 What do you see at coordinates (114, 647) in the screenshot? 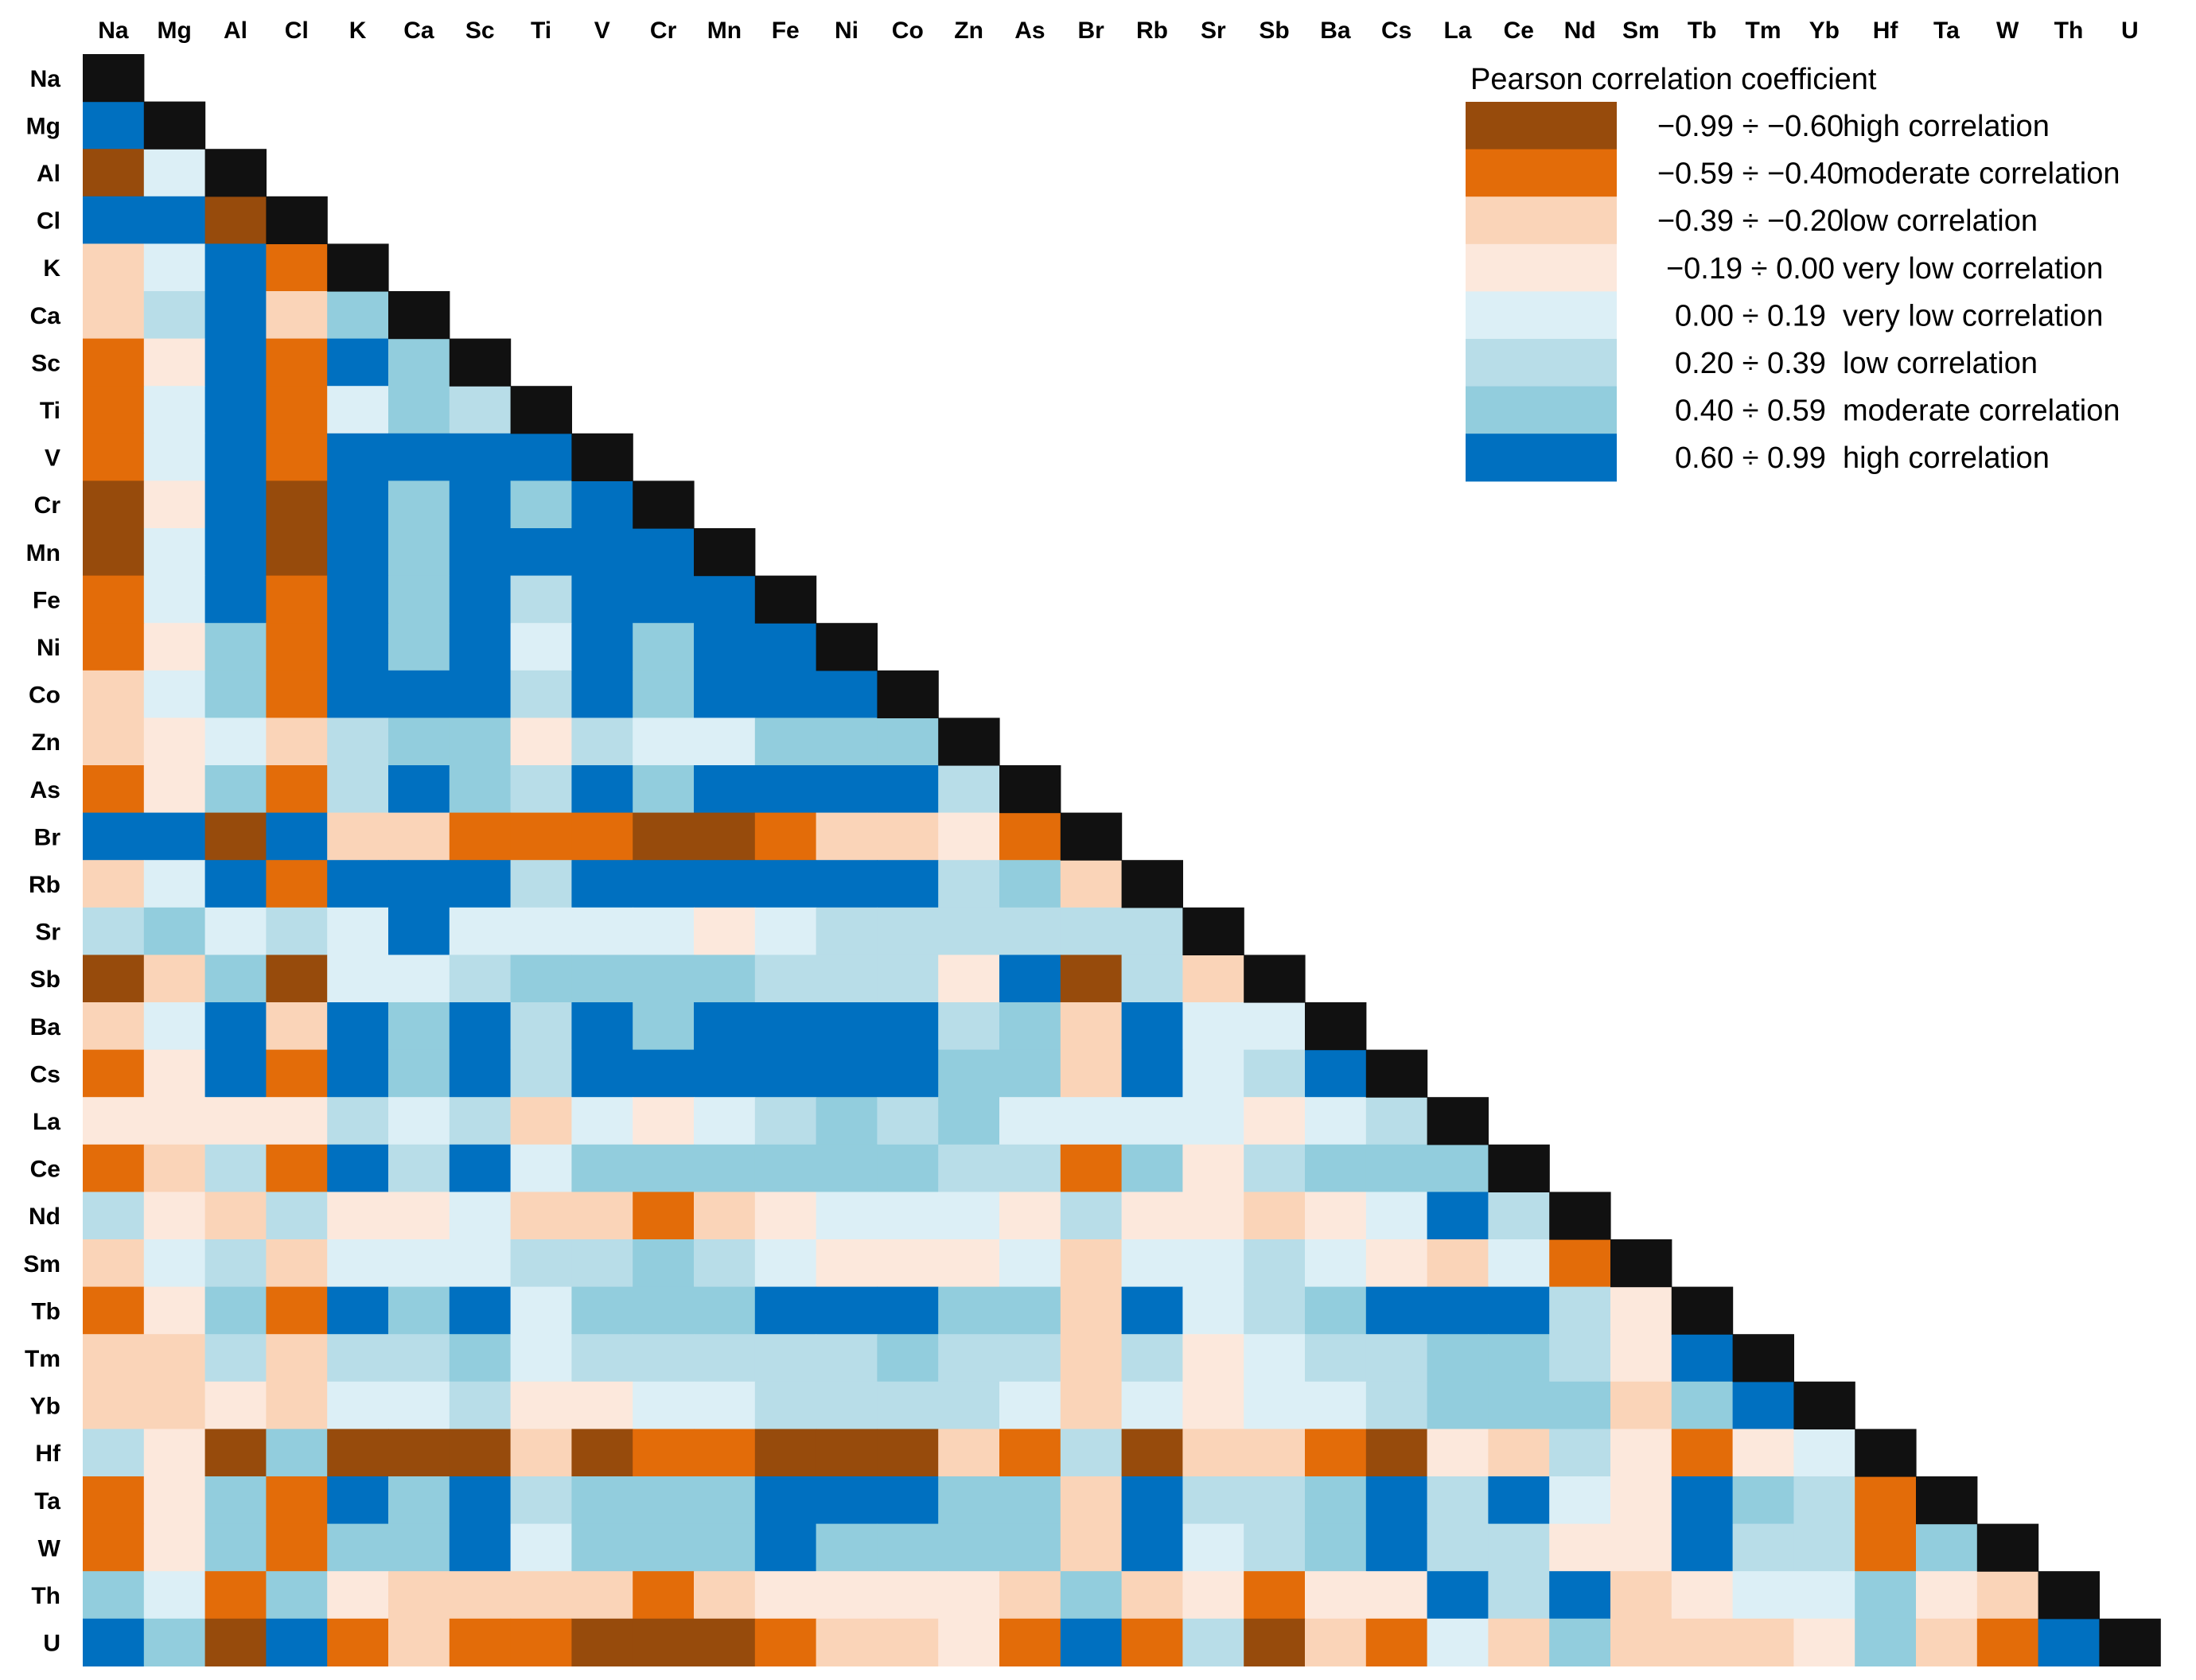
I see `cell-Ni-Na` at bounding box center [114, 647].